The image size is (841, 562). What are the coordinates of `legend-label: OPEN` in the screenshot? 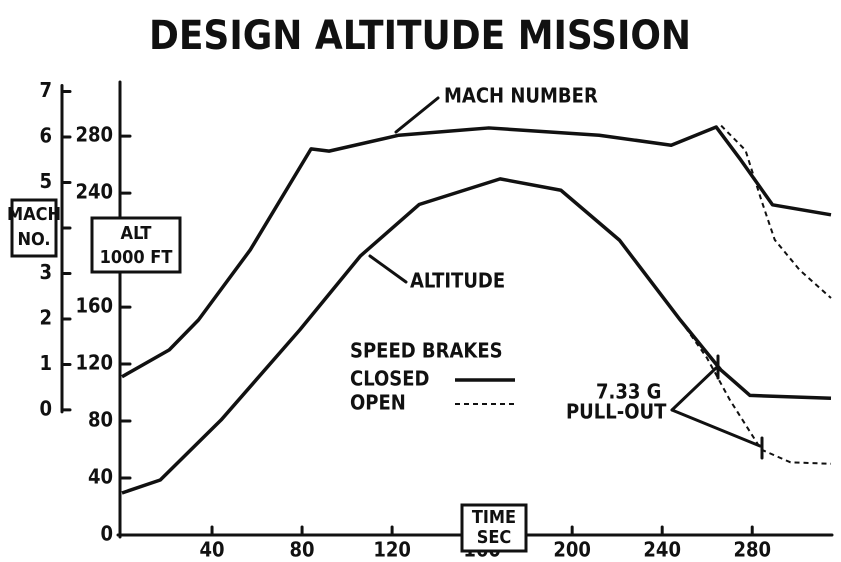 It's located at (378, 403).